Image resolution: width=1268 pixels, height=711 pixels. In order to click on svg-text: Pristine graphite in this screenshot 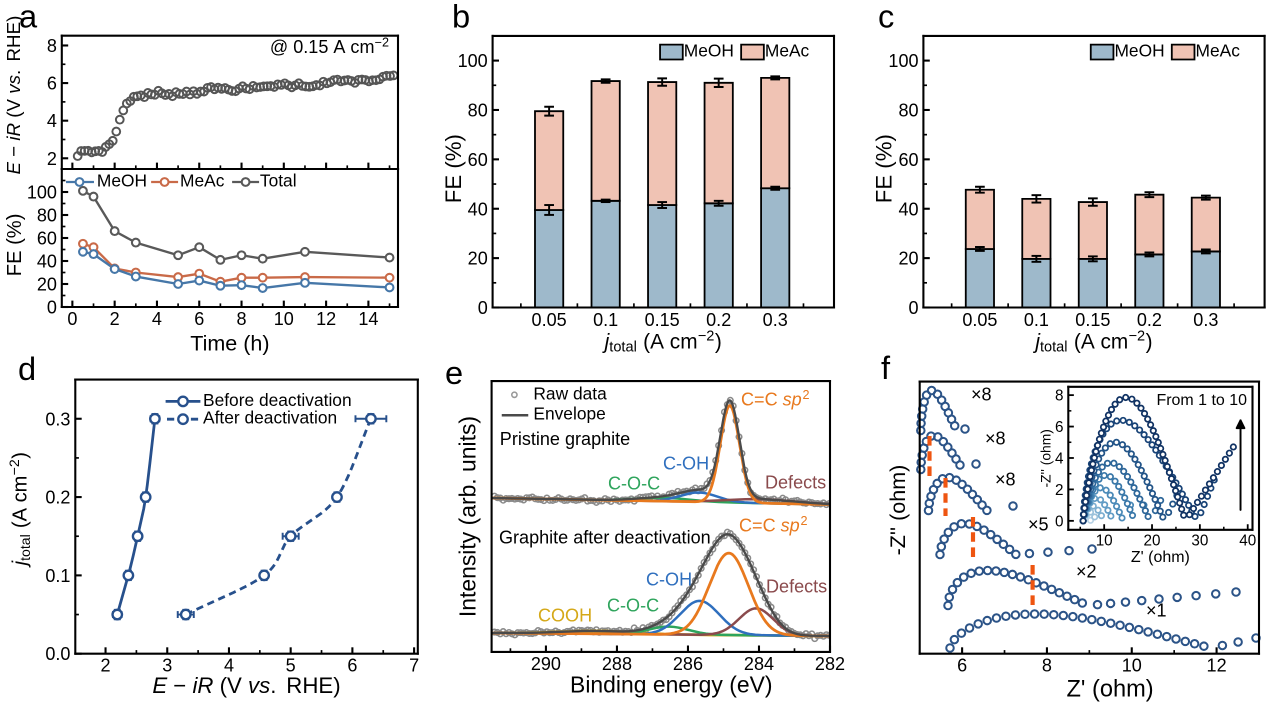, I will do `click(565, 439)`.